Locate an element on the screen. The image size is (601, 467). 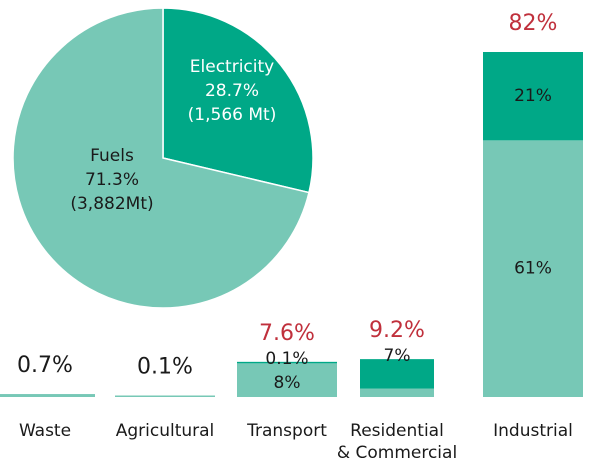
category-label: Agricultural is located at coordinates (165, 431).